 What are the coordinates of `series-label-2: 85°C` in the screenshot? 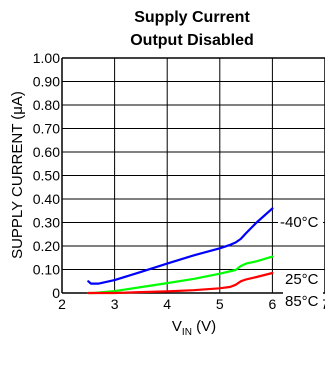 It's located at (302, 301).